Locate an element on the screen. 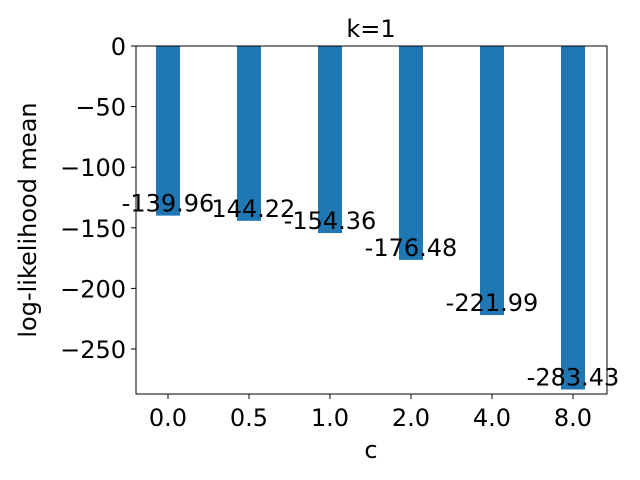  data-label: -176.48 is located at coordinates (411, 248).